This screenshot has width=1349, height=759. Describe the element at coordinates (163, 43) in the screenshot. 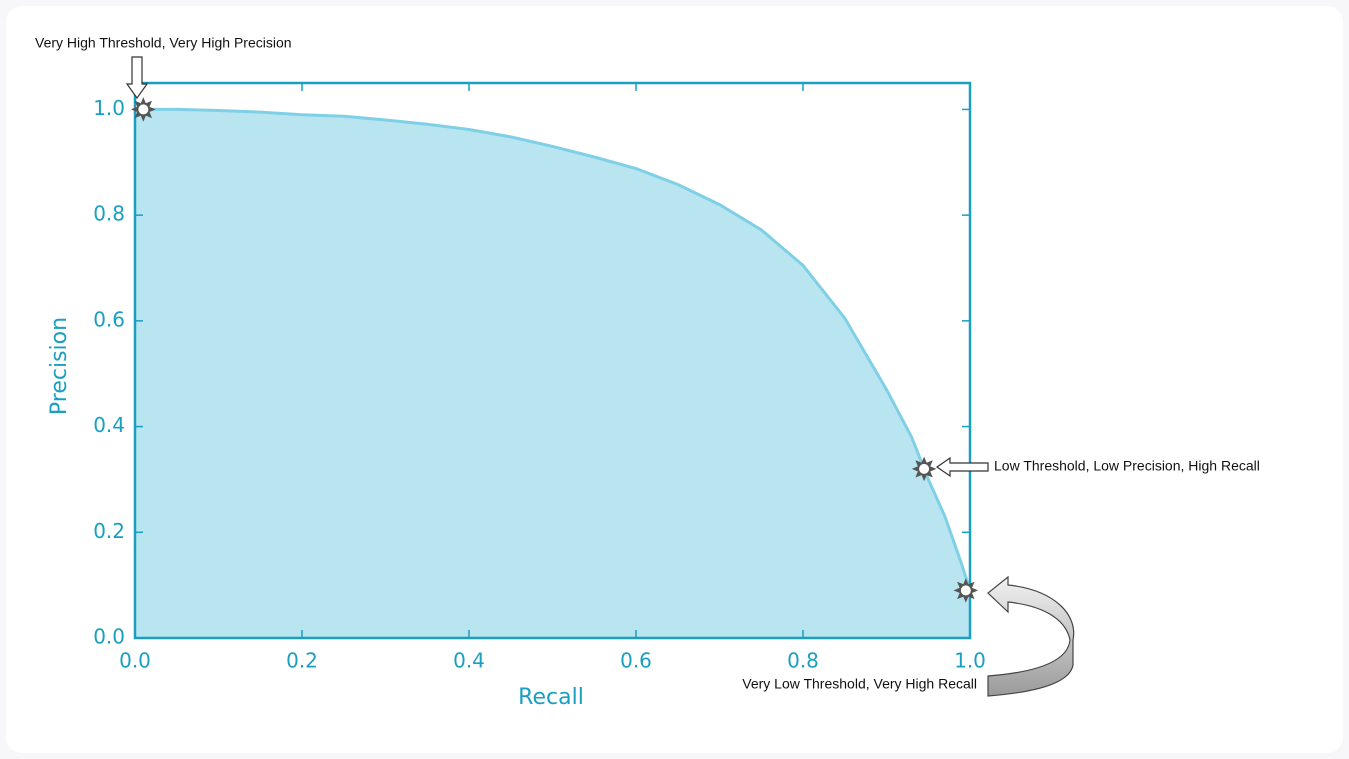

I see `annotation-text: Very High Threshold, Very High Precision` at that location.